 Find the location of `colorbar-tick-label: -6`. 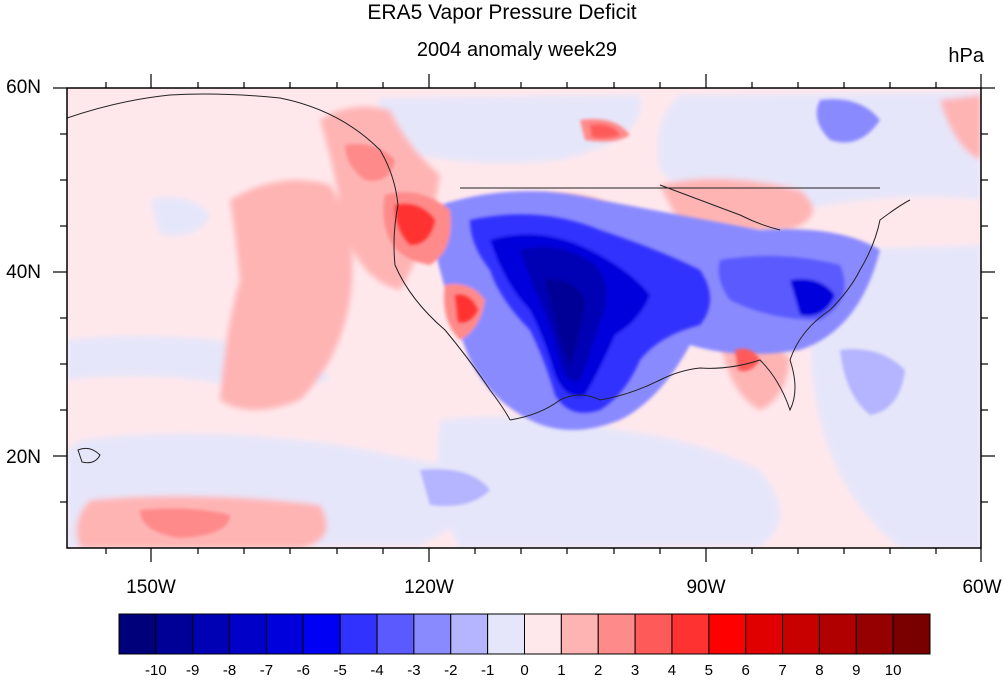

colorbar-tick-label: -6 is located at coordinates (303, 670).